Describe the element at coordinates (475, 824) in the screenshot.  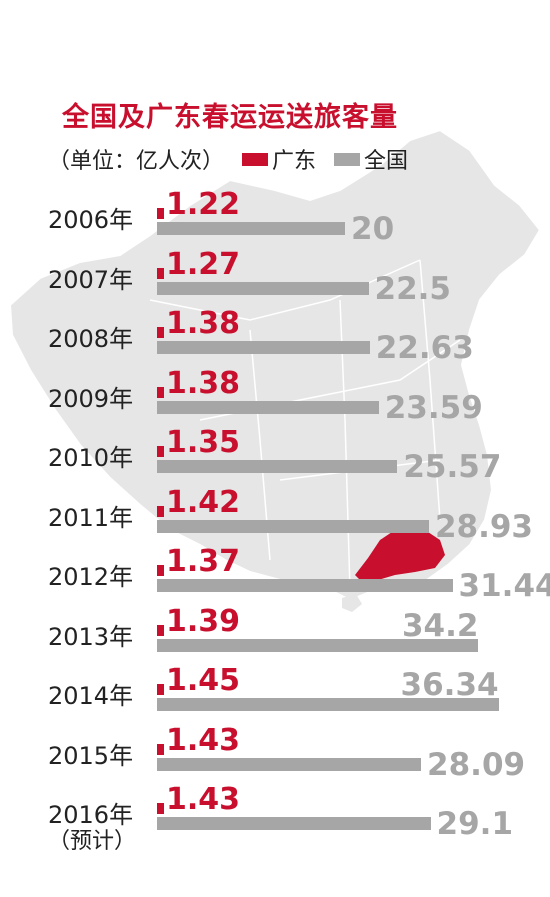
I see `national-value-label: 29.1` at that location.